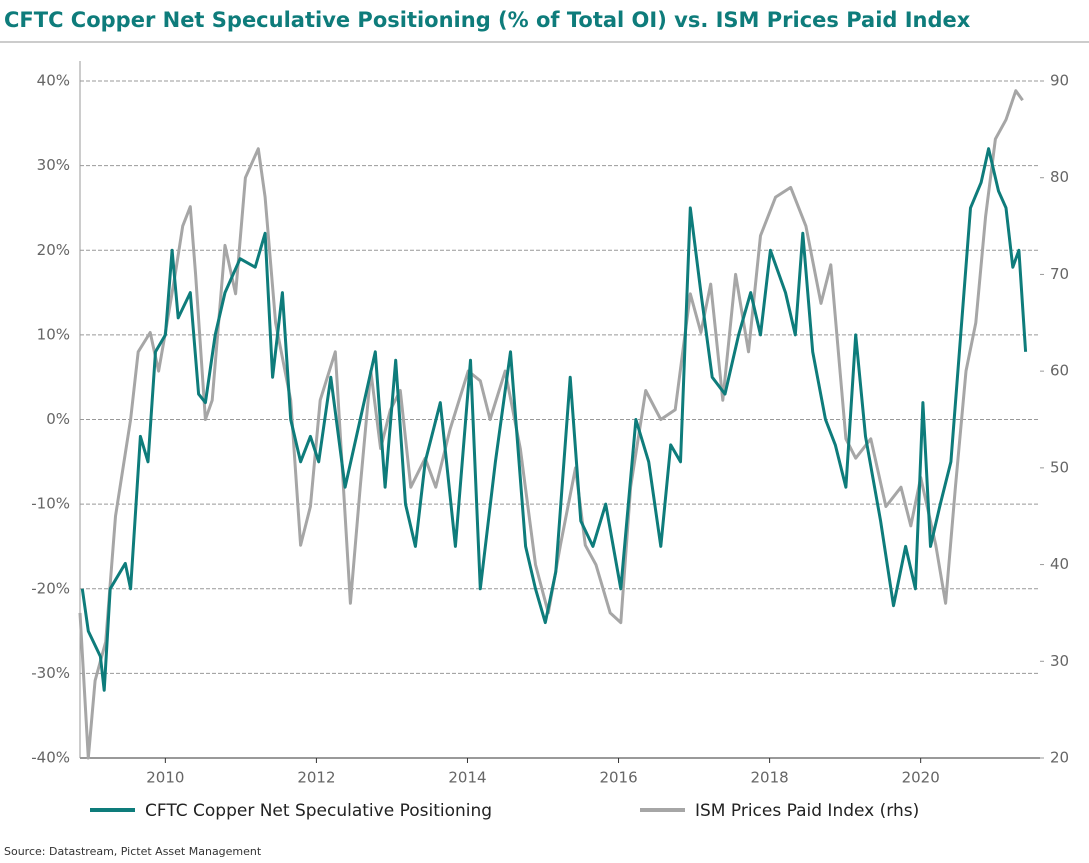  What do you see at coordinates (53, 334) in the screenshot?
I see `y-tick-label: 10%` at bounding box center [53, 334].